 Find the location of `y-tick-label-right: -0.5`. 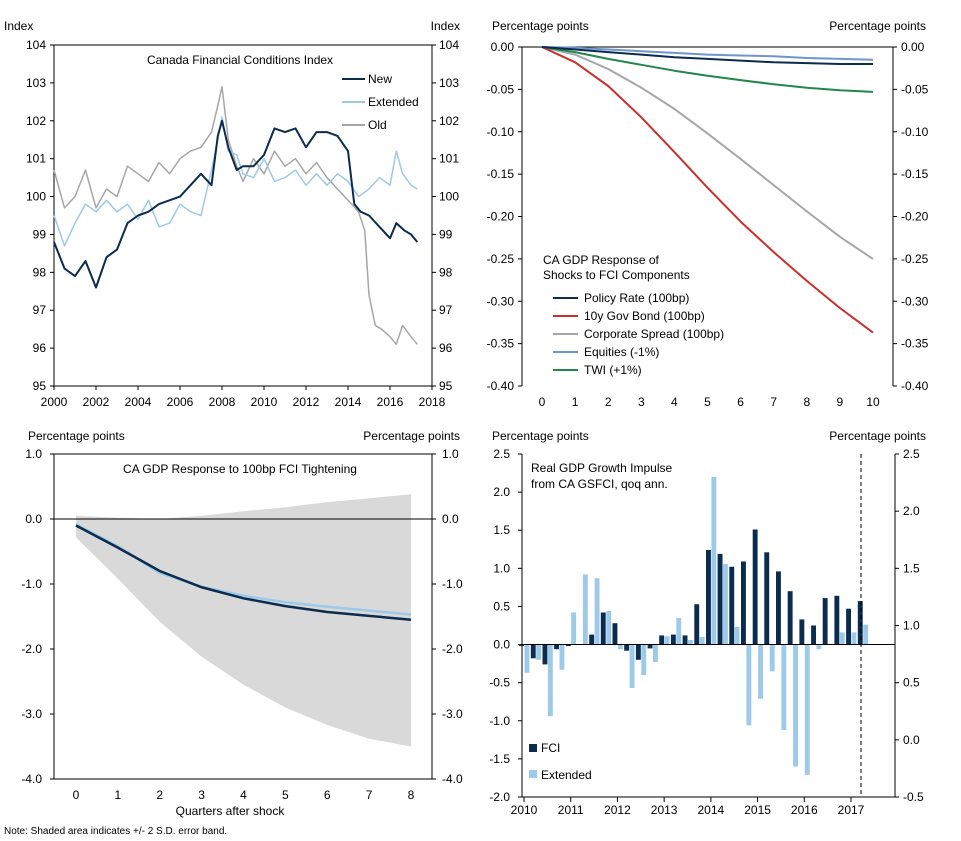

y-tick-label-right: -0.5 is located at coordinates (913, 797).